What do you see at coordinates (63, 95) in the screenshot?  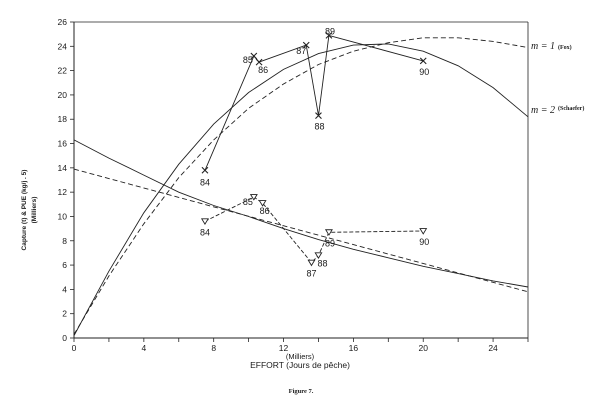 I see `y-tick-label: 20` at bounding box center [63, 95].